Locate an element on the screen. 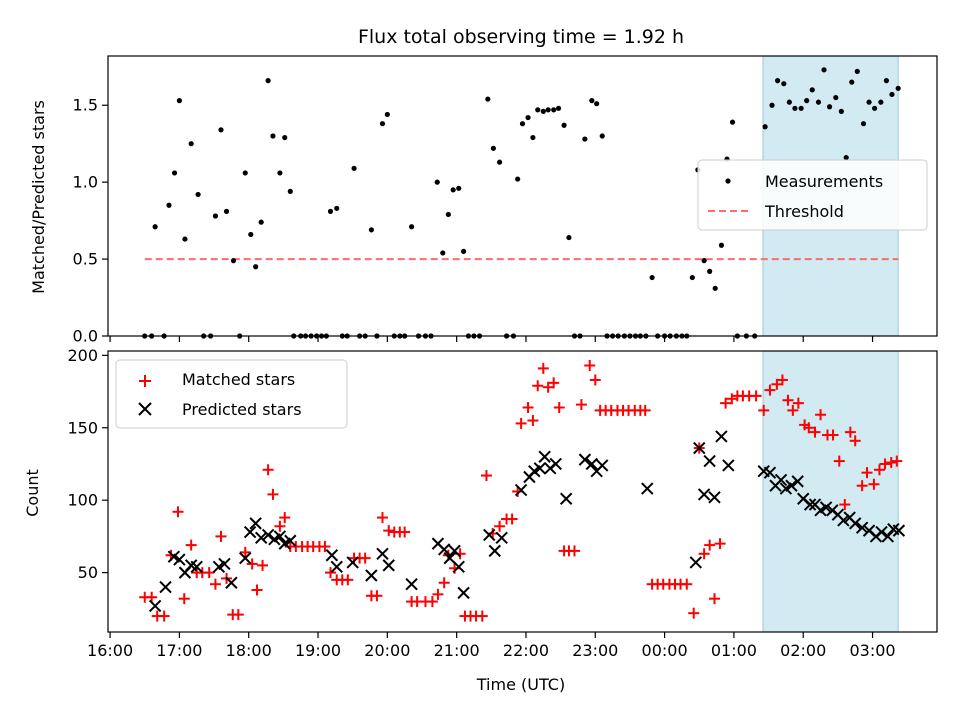  top-ytick-label: 1.0 is located at coordinates (85, 182).